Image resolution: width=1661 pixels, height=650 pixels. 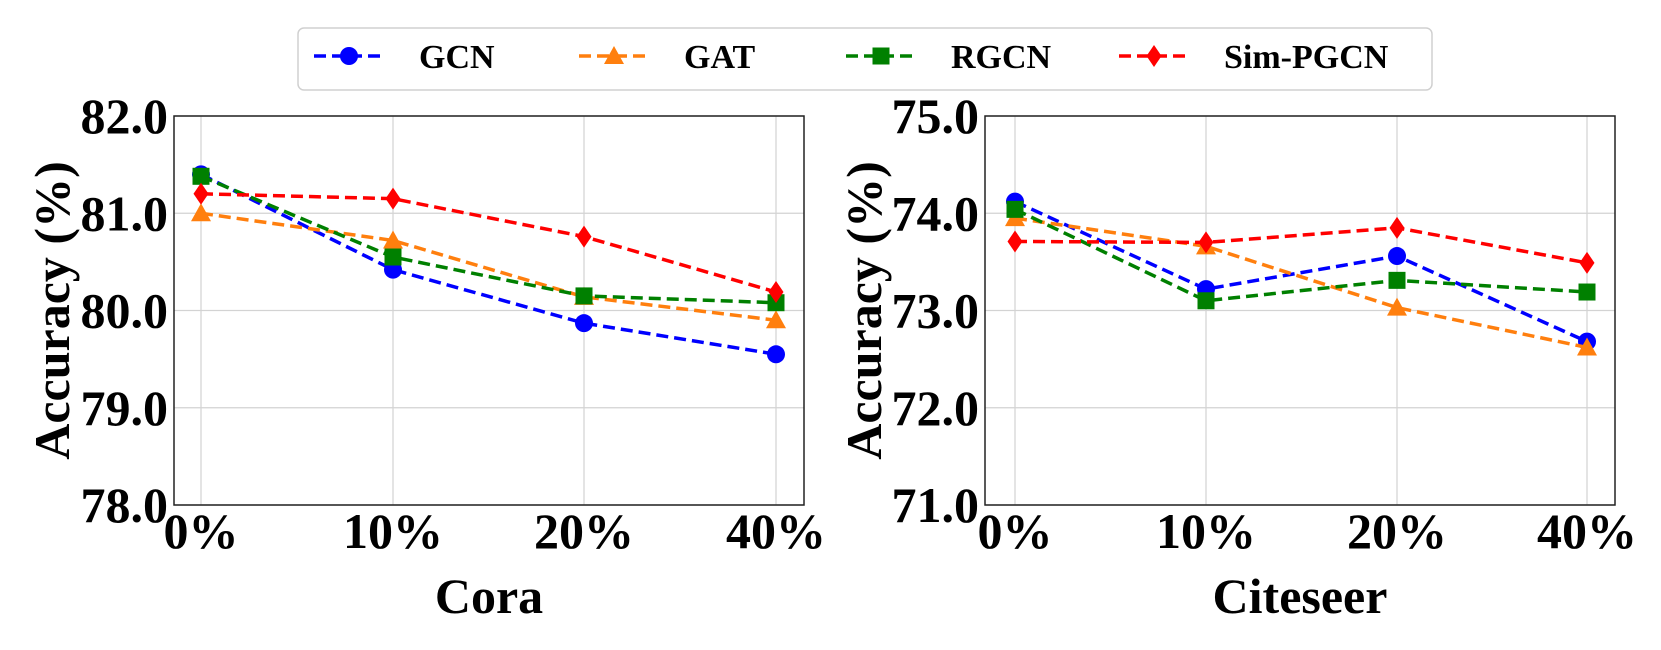 I want to click on legend-label: RGCN, so click(x=1001, y=57).